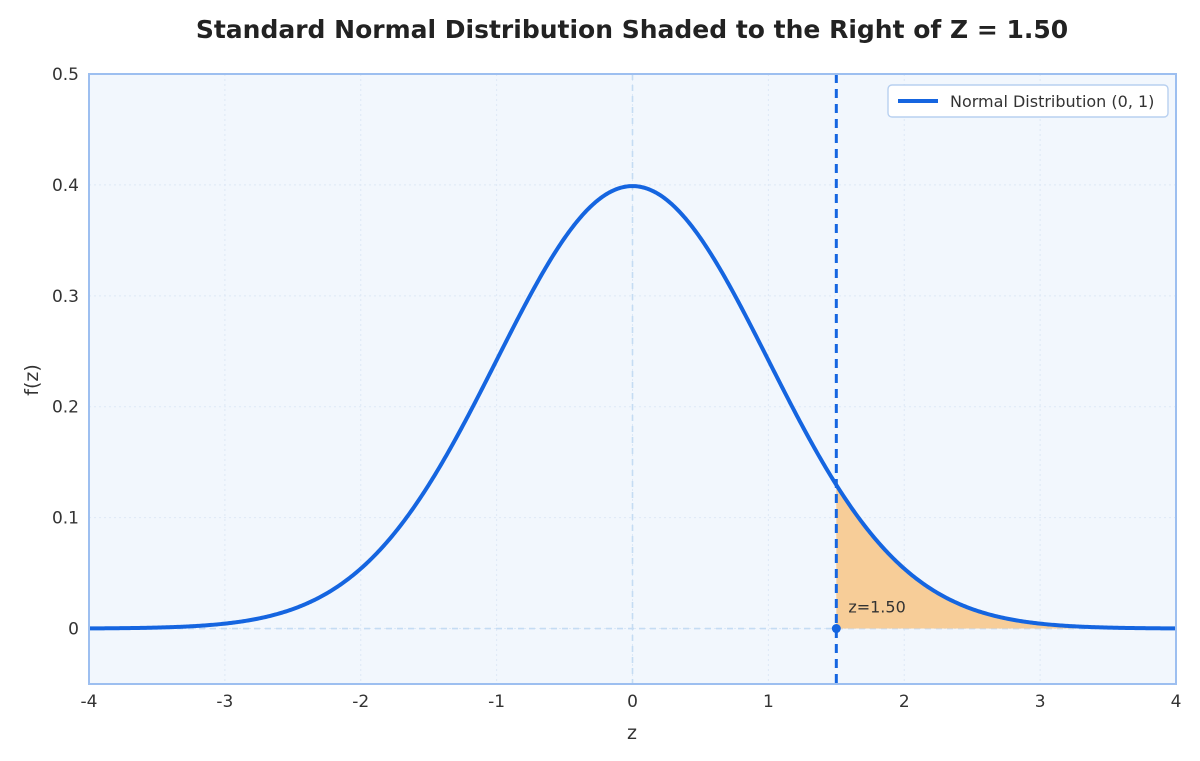  What do you see at coordinates (1176, 702) in the screenshot?
I see `x-tick-label: 4` at bounding box center [1176, 702].